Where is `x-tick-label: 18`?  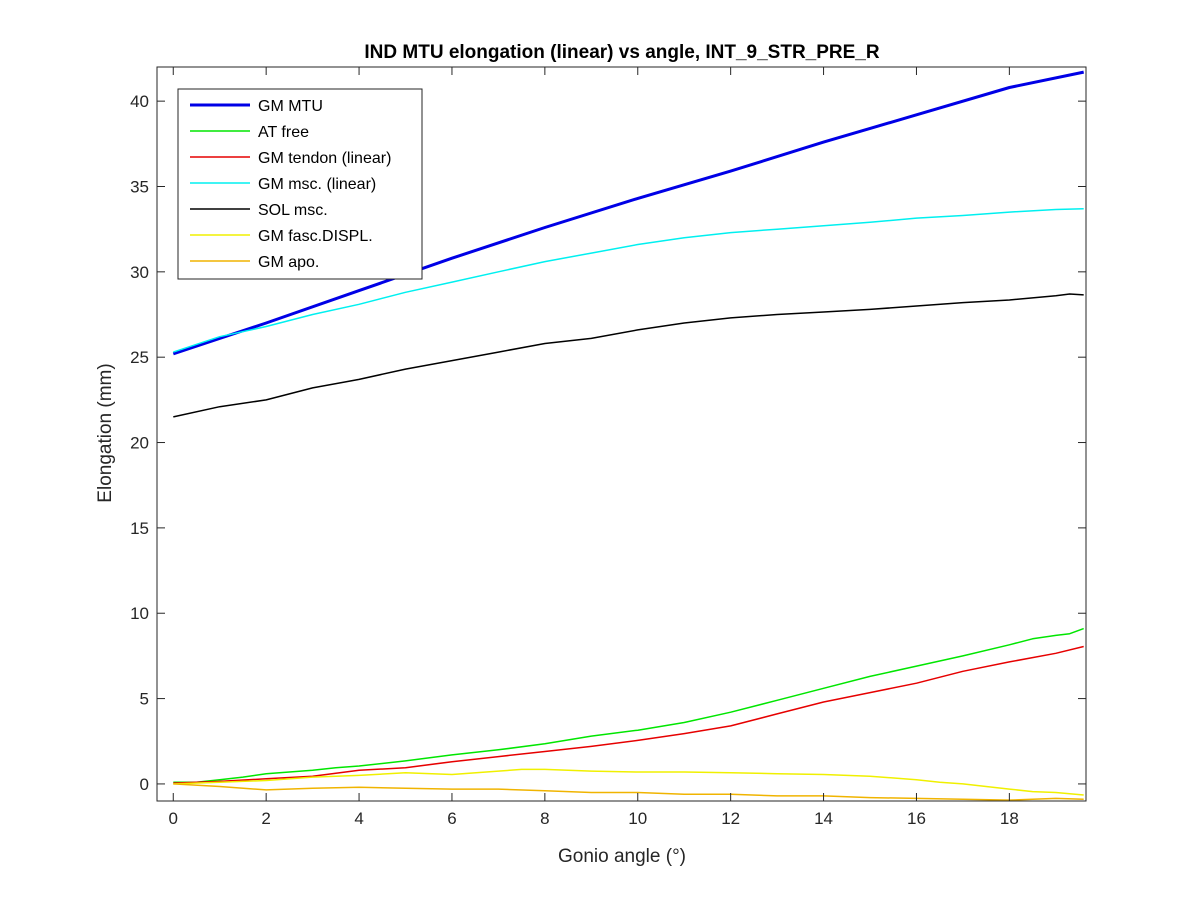
x-tick-label: 18 is located at coordinates (1009, 818).